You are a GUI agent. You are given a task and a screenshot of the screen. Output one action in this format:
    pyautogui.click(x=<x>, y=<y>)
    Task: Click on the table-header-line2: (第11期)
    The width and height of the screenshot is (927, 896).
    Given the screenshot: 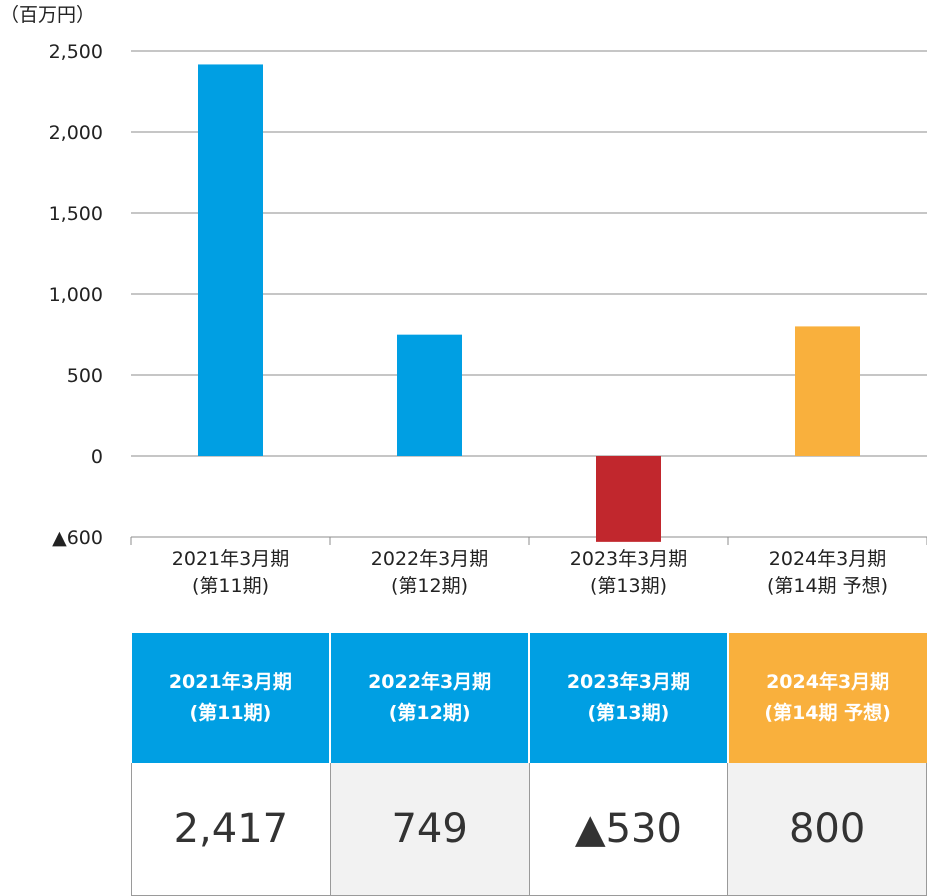 What is the action you would take?
    pyautogui.click(x=230, y=713)
    